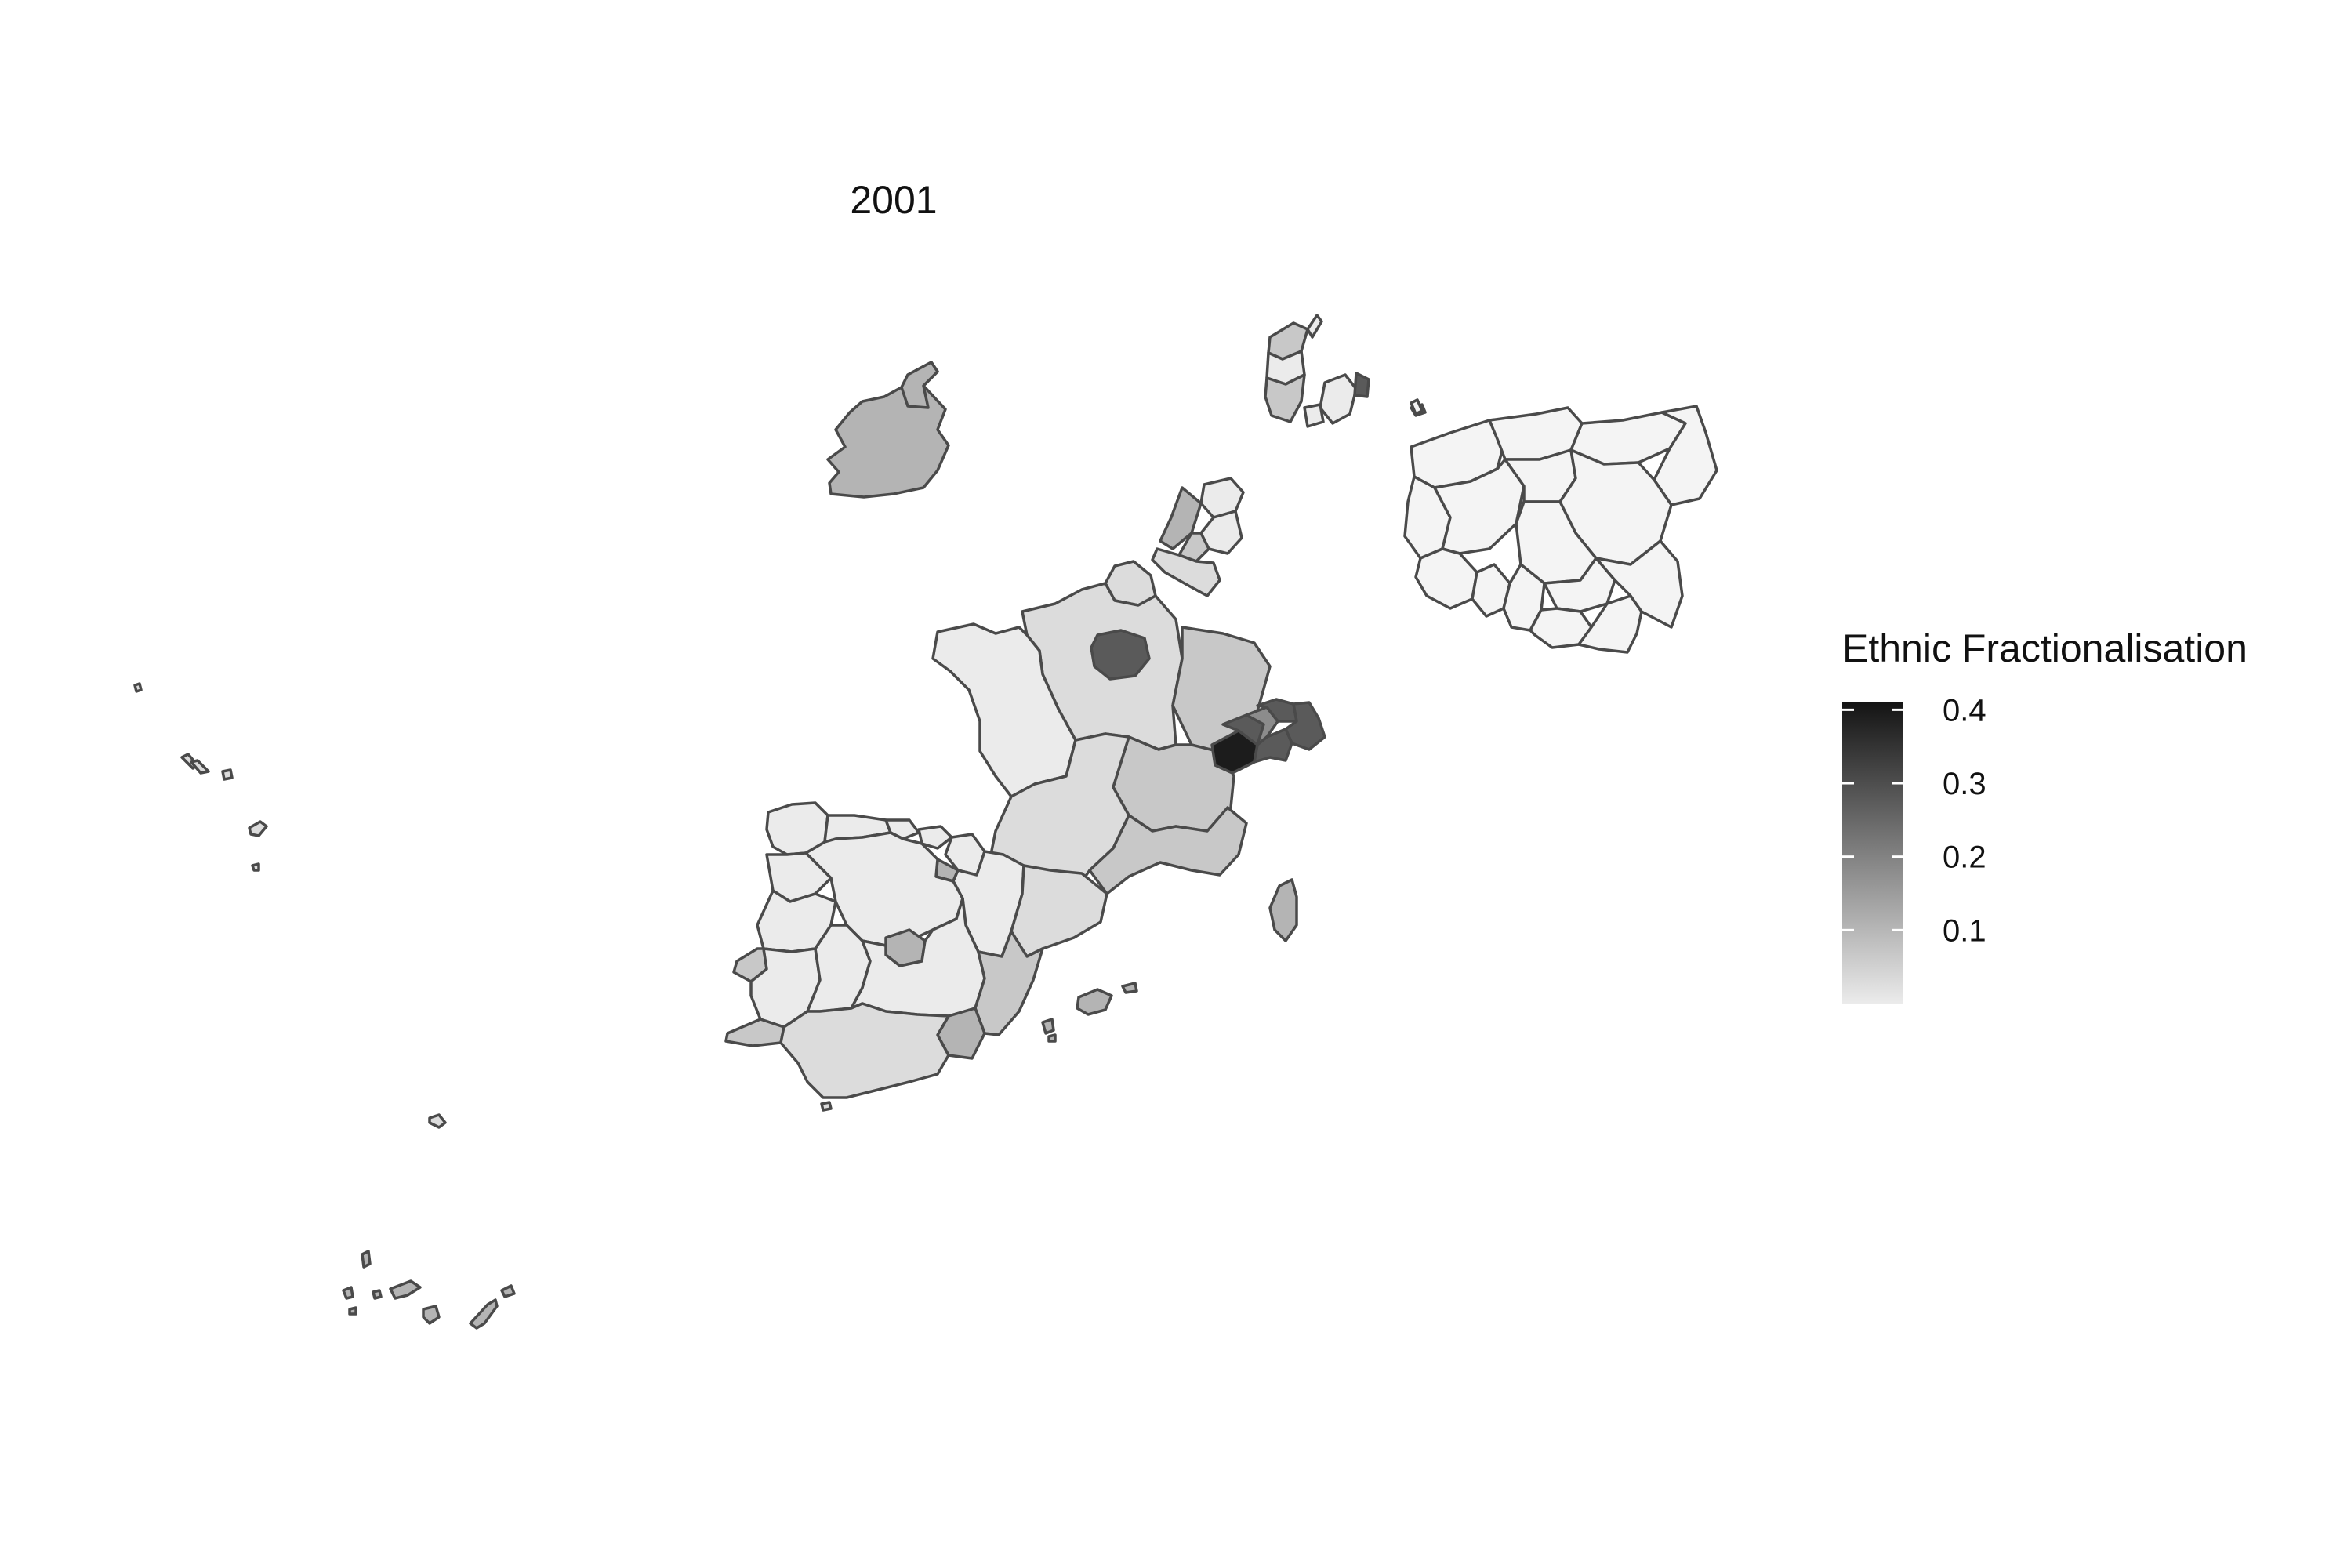  I want to click on legend-tick-label: 0.1, so click(1964, 931).